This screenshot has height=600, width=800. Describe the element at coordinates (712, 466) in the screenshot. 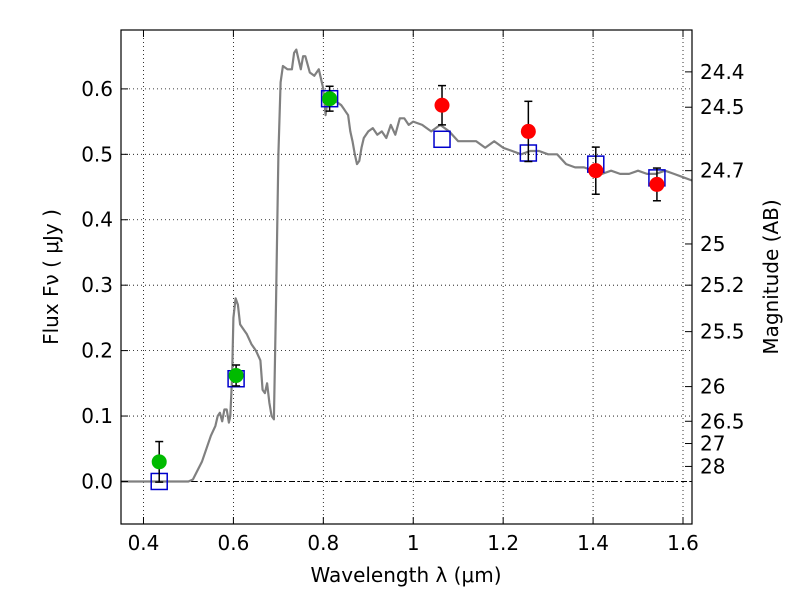

I see `right-tick-label: 28` at that location.